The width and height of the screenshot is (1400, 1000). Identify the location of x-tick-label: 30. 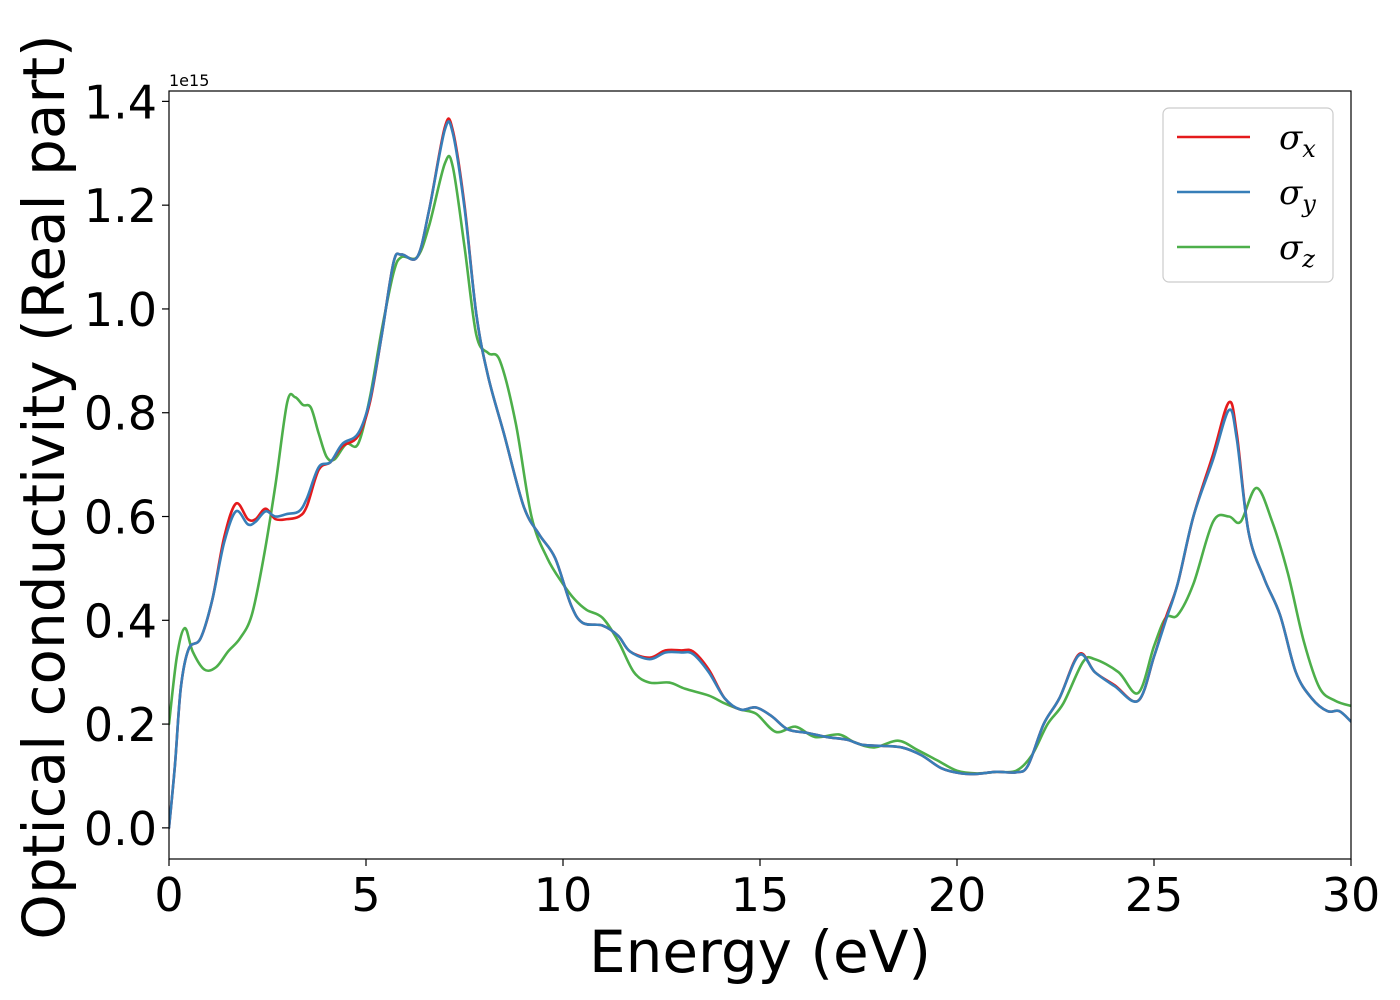
(1351, 895).